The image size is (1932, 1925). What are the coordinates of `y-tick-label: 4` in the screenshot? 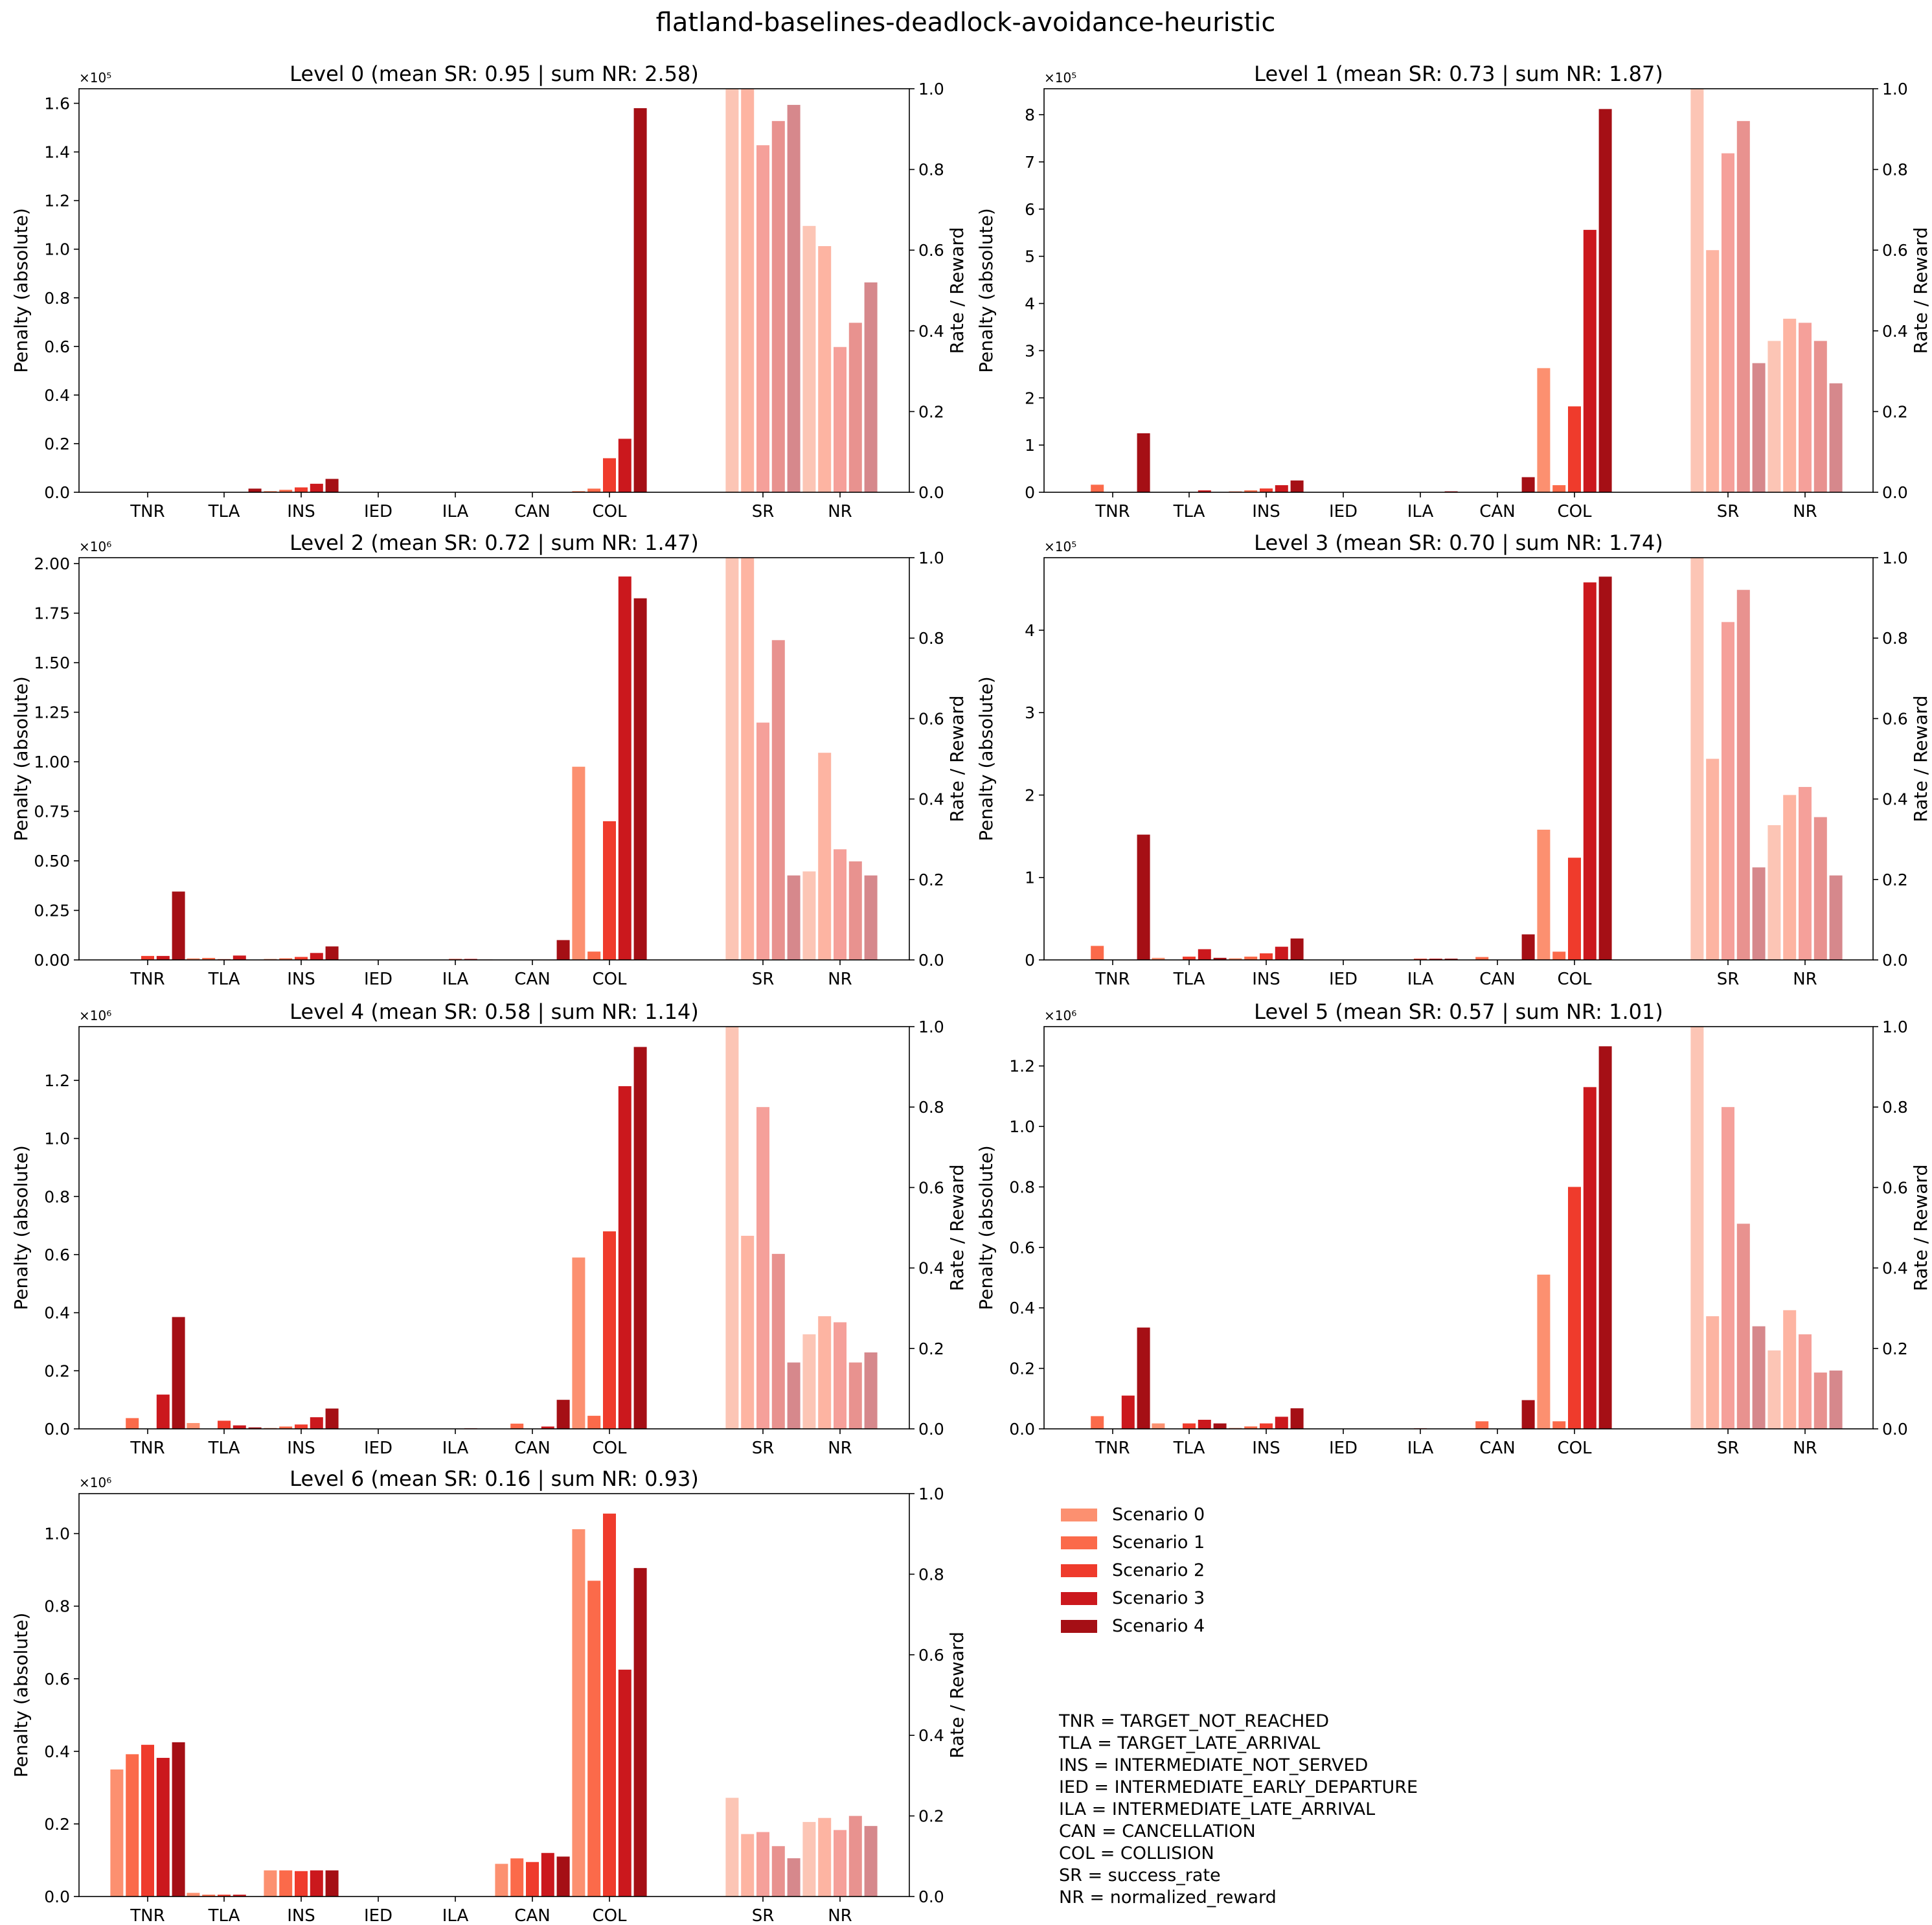 It's located at (1030, 304).